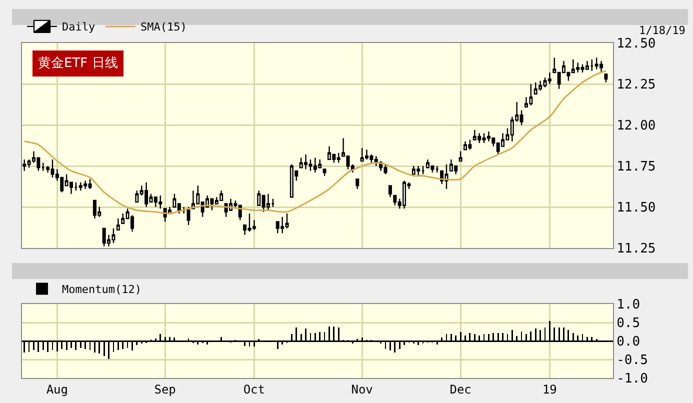 This screenshot has height=403, width=693. I want to click on x-tick-label: Sep, so click(165, 389).